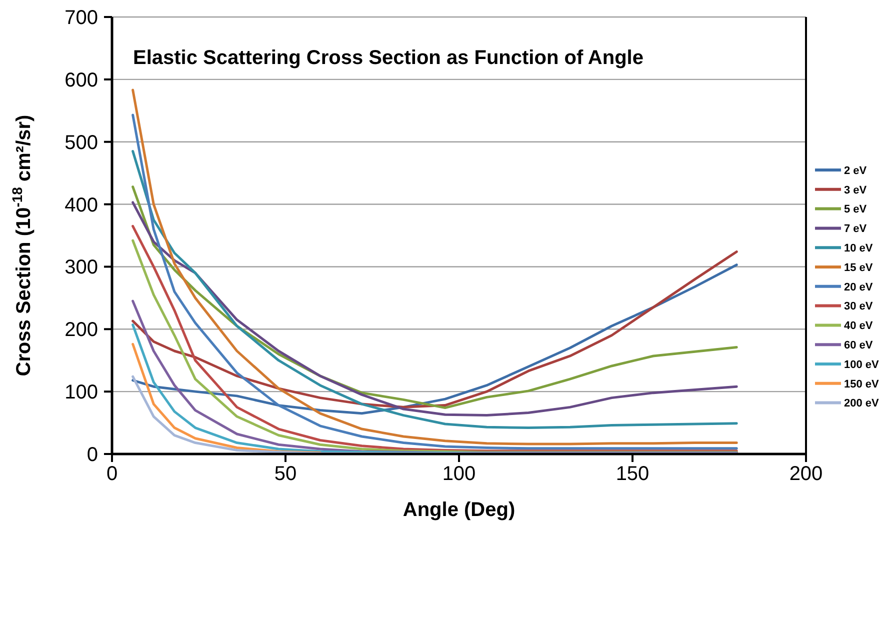 The height and width of the screenshot is (639, 888). Describe the element at coordinates (112, 474) in the screenshot. I see `x-tick-label: 0` at that location.